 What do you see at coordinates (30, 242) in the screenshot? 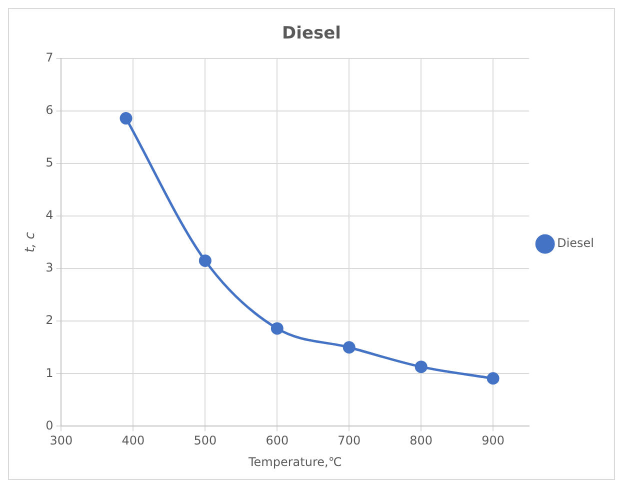
I see `y-axis-title: t, c` at bounding box center [30, 242].